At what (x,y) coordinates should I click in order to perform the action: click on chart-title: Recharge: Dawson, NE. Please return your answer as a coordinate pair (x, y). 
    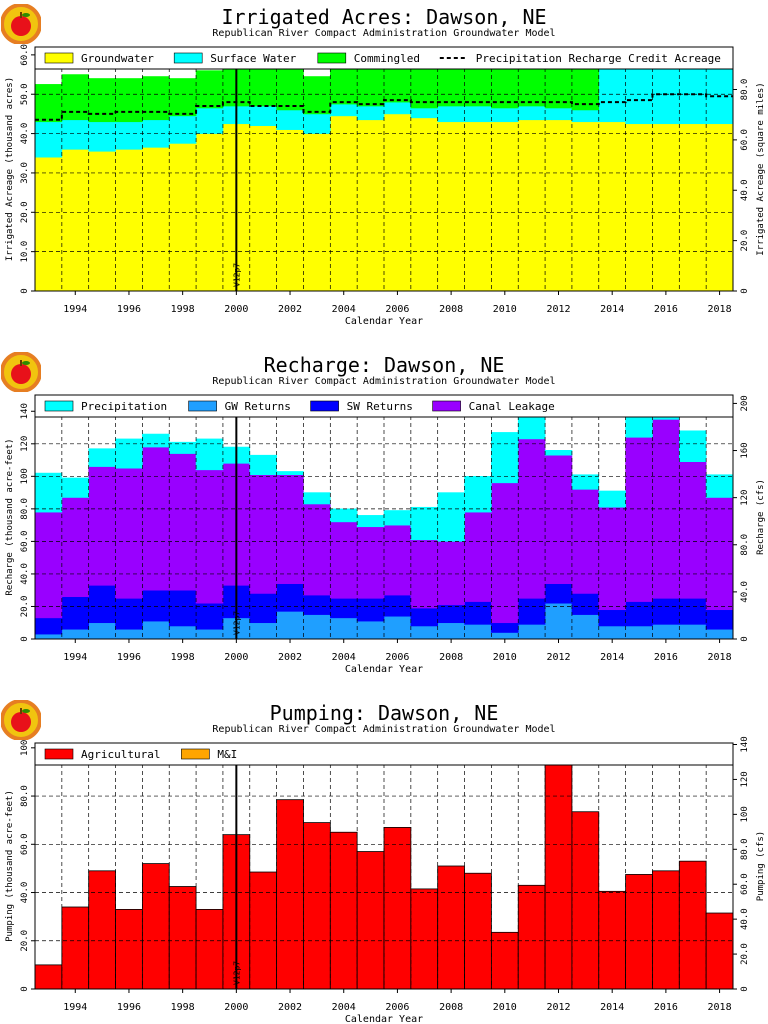
    Looking at the image, I should click on (384, 365).